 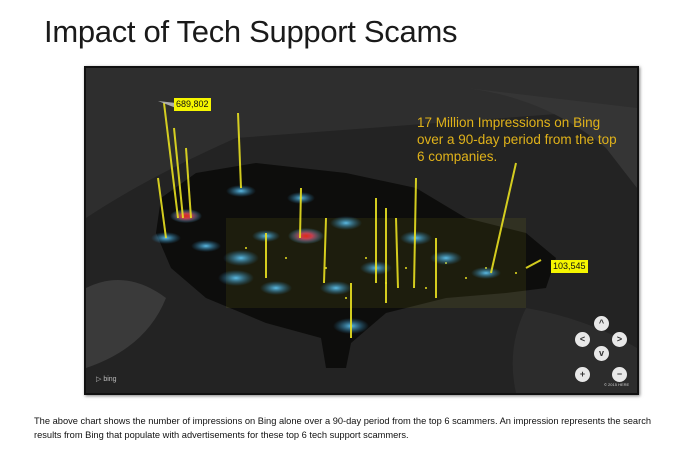 I want to click on callout-east-value: 103,545, so click(x=569, y=266).